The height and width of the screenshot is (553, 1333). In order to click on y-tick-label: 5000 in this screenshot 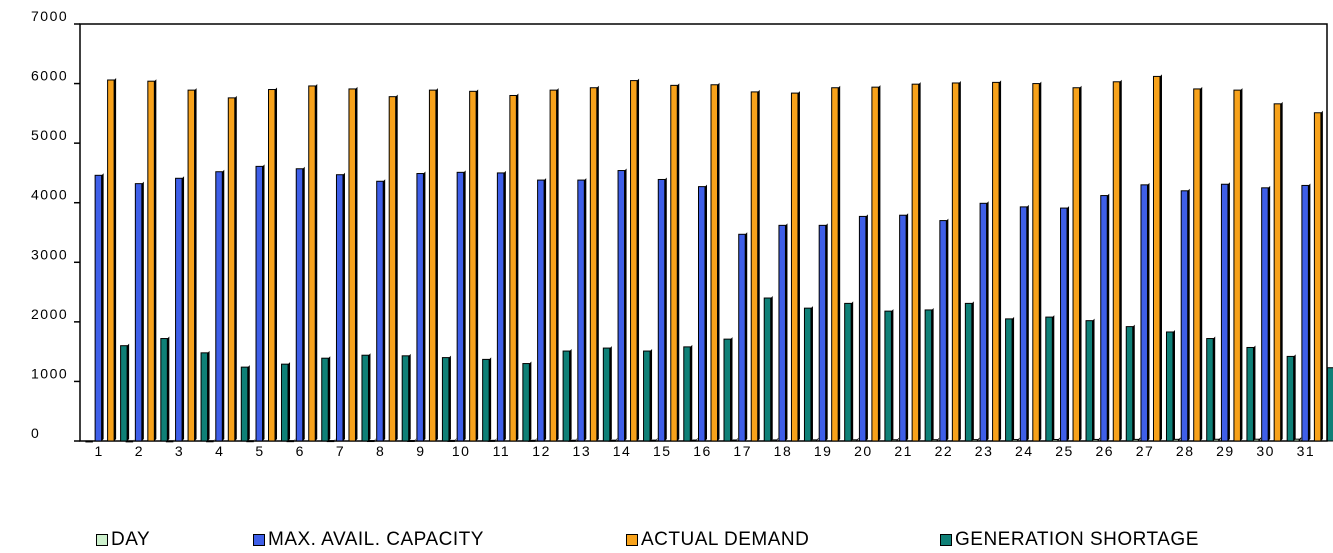, I will do `click(49, 135)`.